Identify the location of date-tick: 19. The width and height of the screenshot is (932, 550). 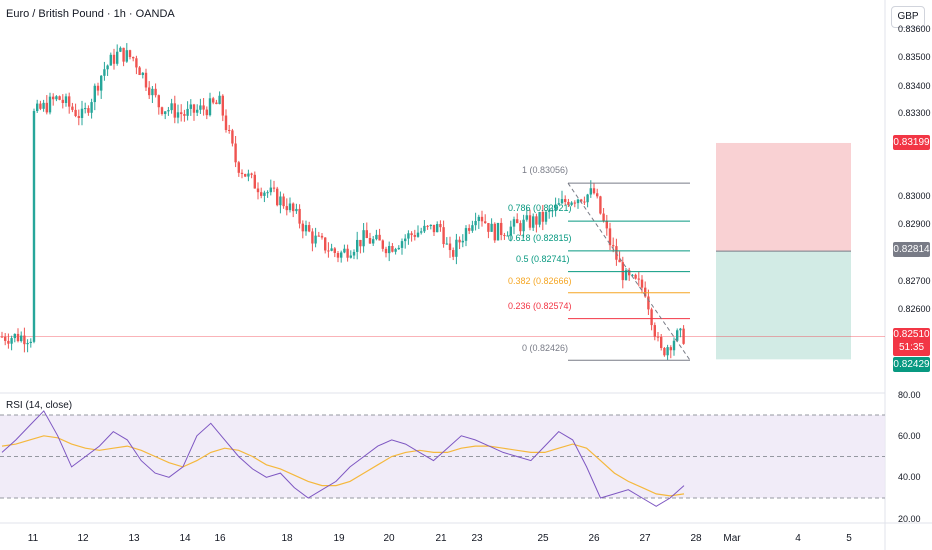
(339, 538).